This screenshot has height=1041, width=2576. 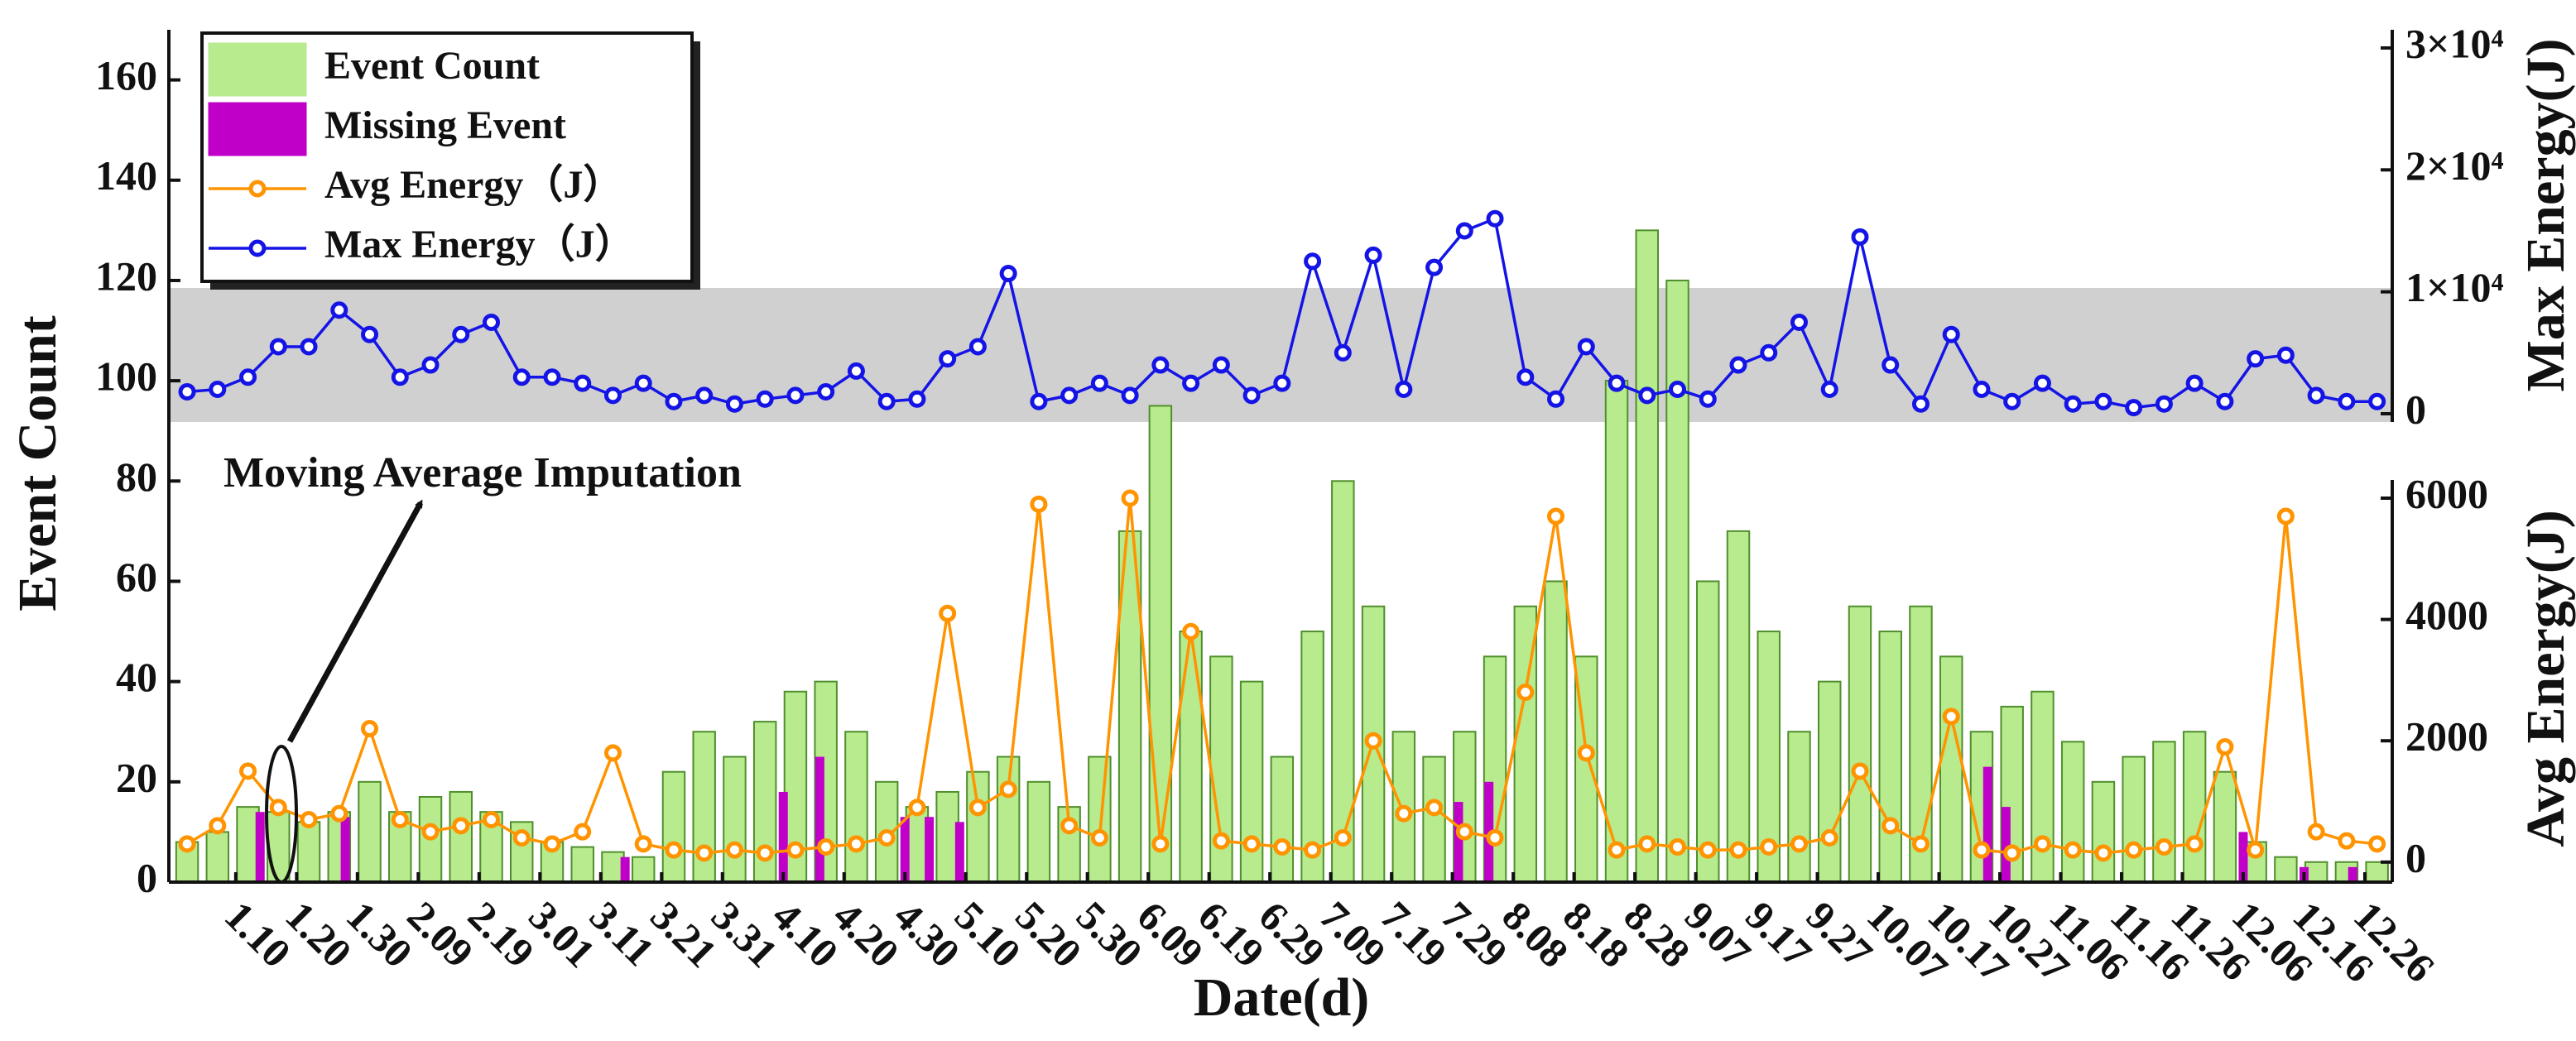 I want to click on y2-tick-label: 2000, so click(x=2446, y=736).